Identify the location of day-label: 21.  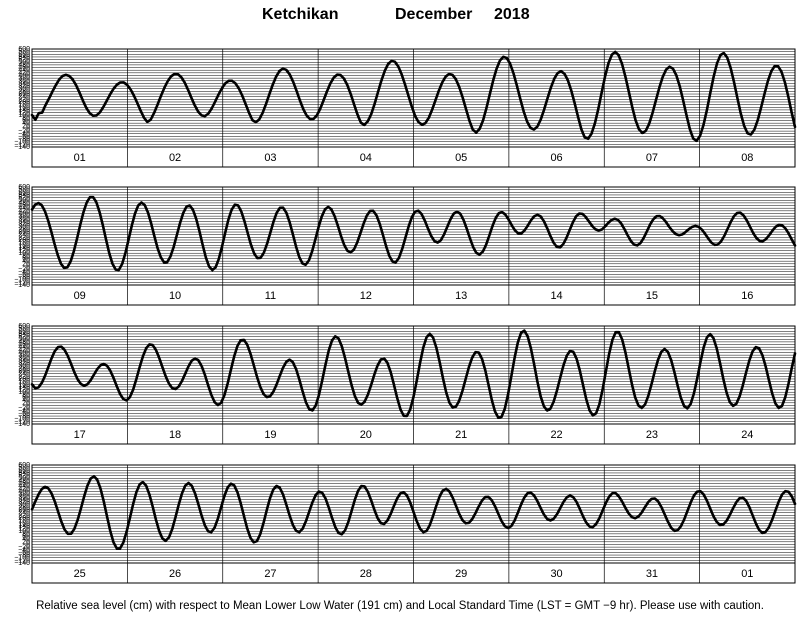
(461, 435).